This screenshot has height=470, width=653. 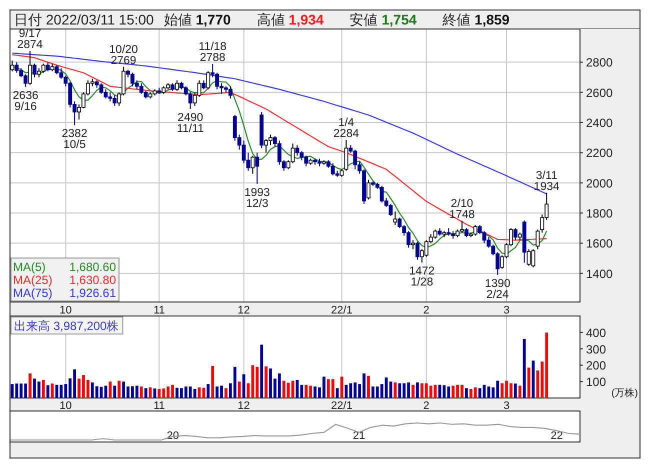 What do you see at coordinates (75, 140) in the screenshot?
I see `annotation: 2382 10/5` at bounding box center [75, 140].